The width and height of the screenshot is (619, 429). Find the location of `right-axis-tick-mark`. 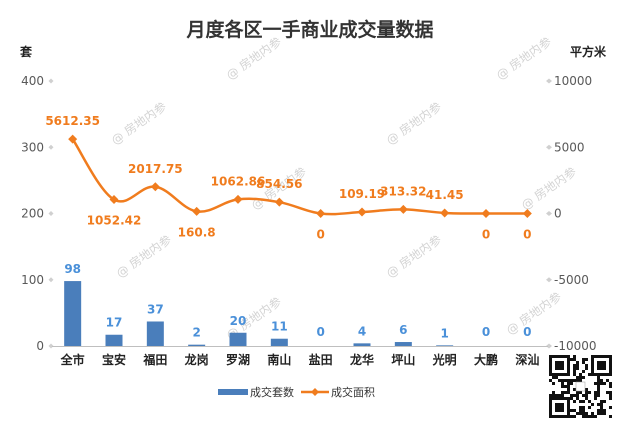

right-axis-tick-mark is located at coordinates (549, 81).